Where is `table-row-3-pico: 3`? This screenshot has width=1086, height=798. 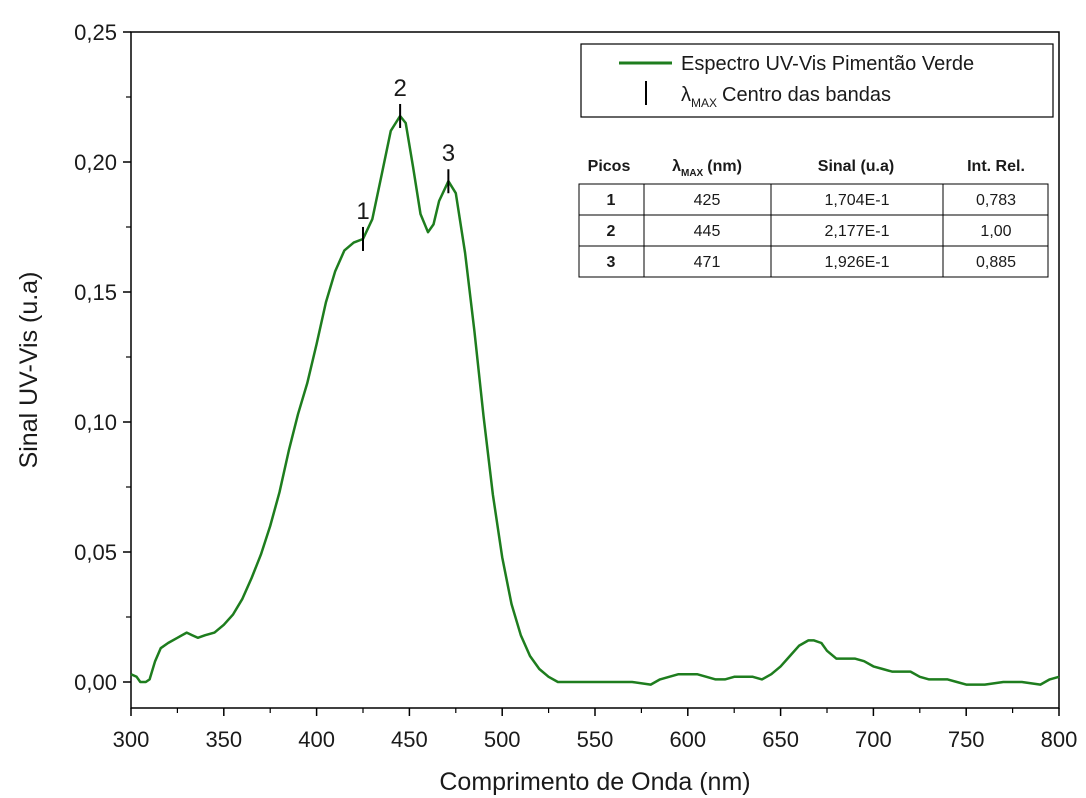 table-row-3-pico: 3 is located at coordinates (611, 262).